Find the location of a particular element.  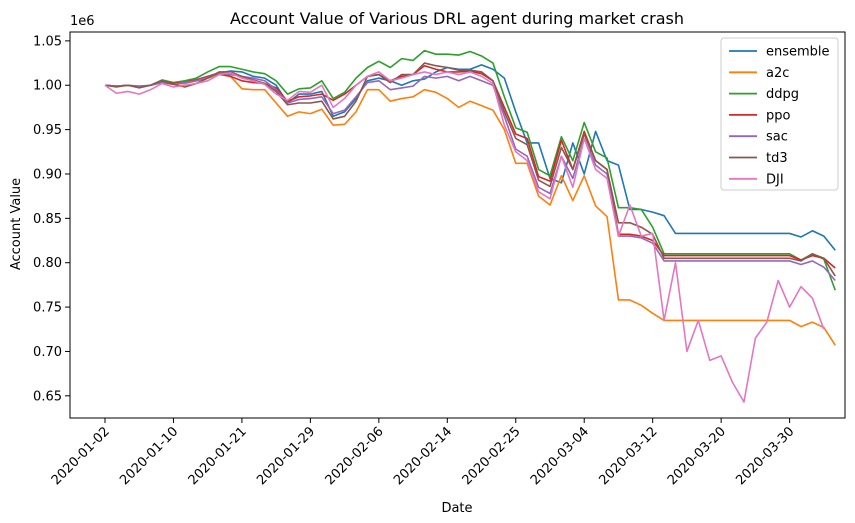

x-tick-label: 2020-03-04 is located at coordinates (560, 456).